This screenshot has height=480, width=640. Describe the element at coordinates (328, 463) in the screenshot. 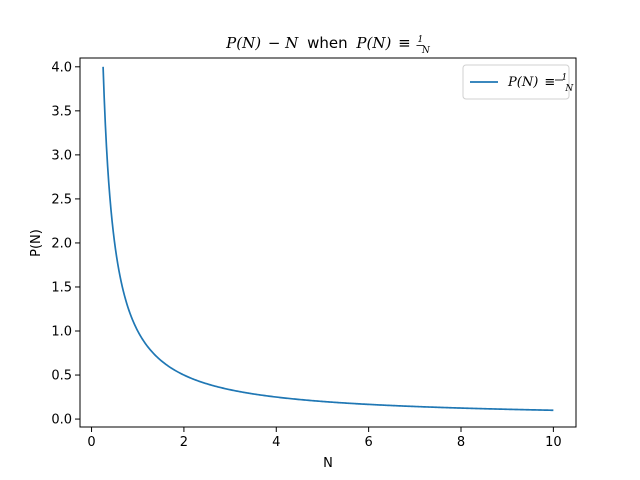

I see `x-axis-label: N` at that location.